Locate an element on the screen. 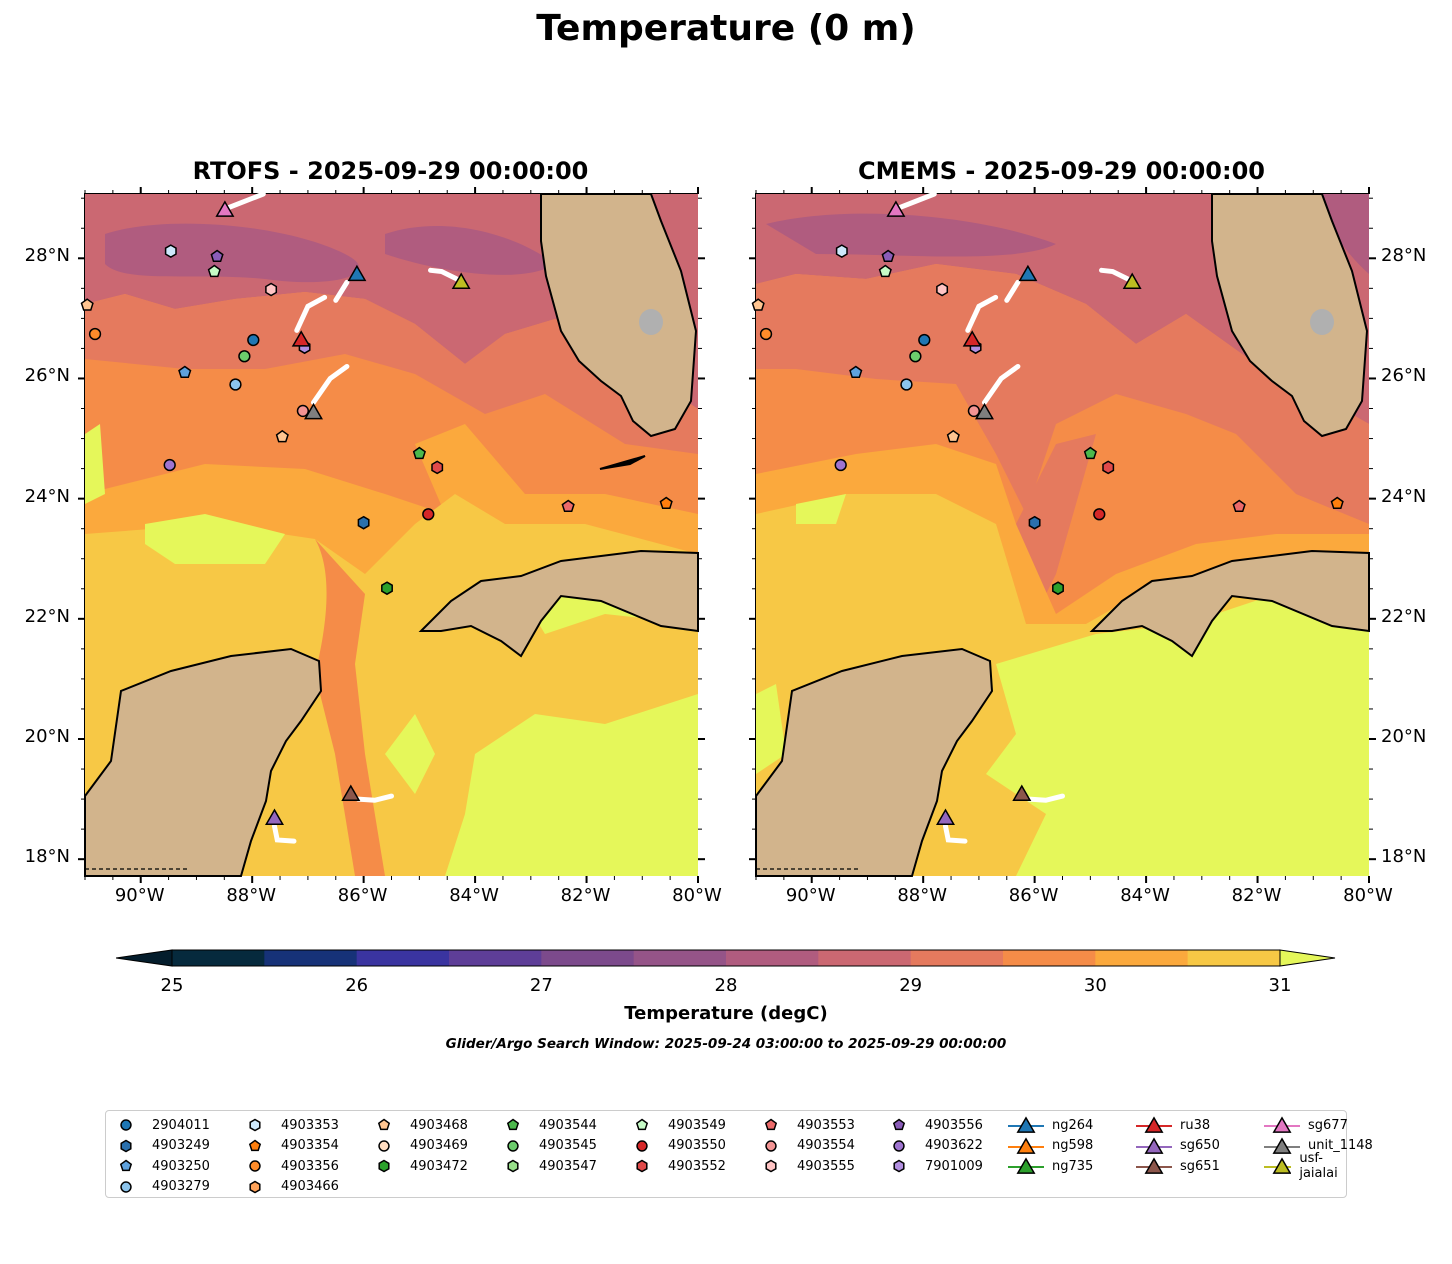  legend-label: 4903549 is located at coordinates (697, 1125).